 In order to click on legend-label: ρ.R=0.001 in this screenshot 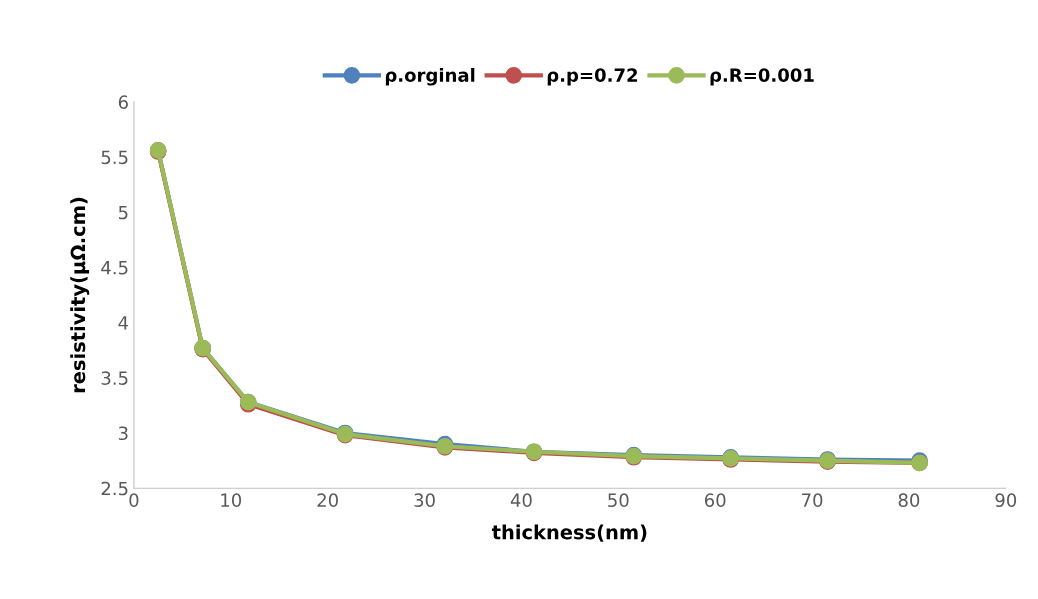, I will do `click(762, 77)`.